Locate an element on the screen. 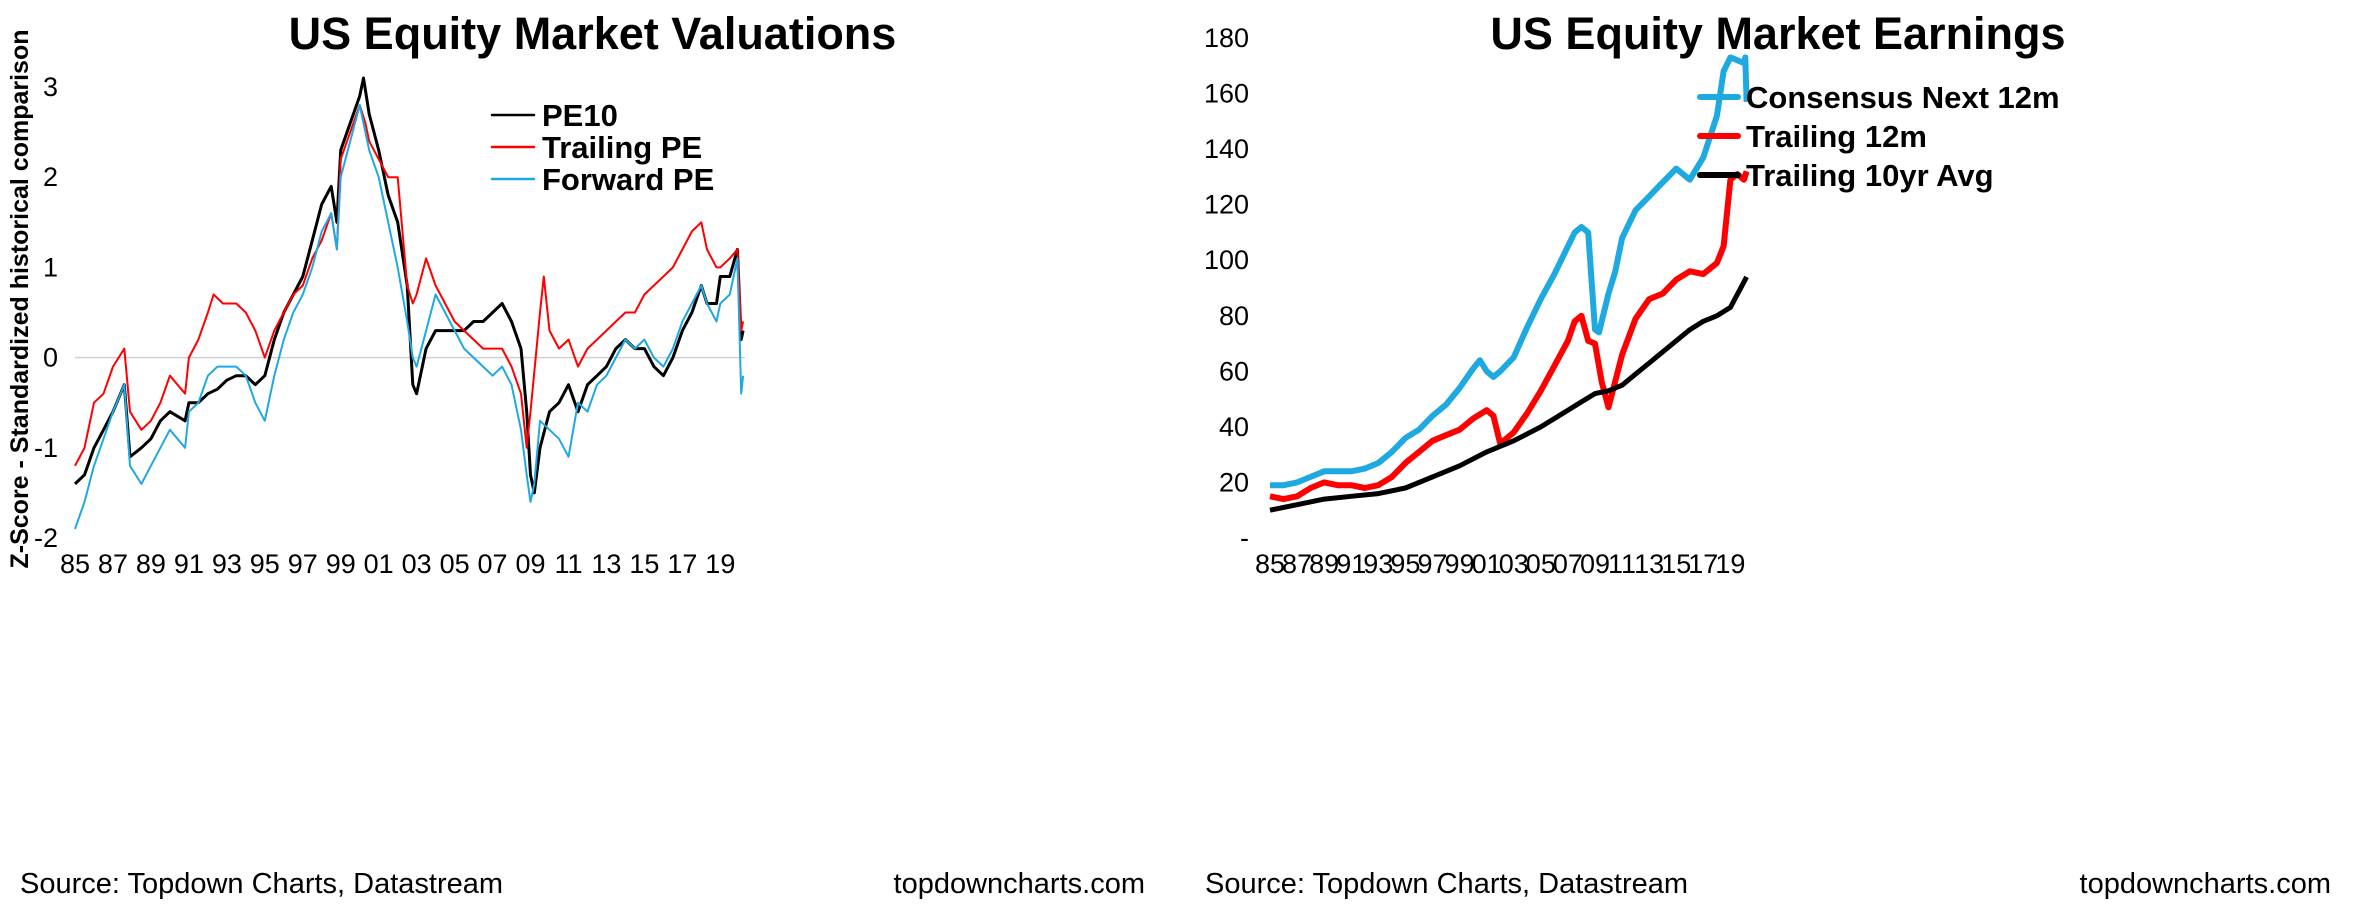  valuations-credit: topdowncharts.com is located at coordinates (1019, 884).